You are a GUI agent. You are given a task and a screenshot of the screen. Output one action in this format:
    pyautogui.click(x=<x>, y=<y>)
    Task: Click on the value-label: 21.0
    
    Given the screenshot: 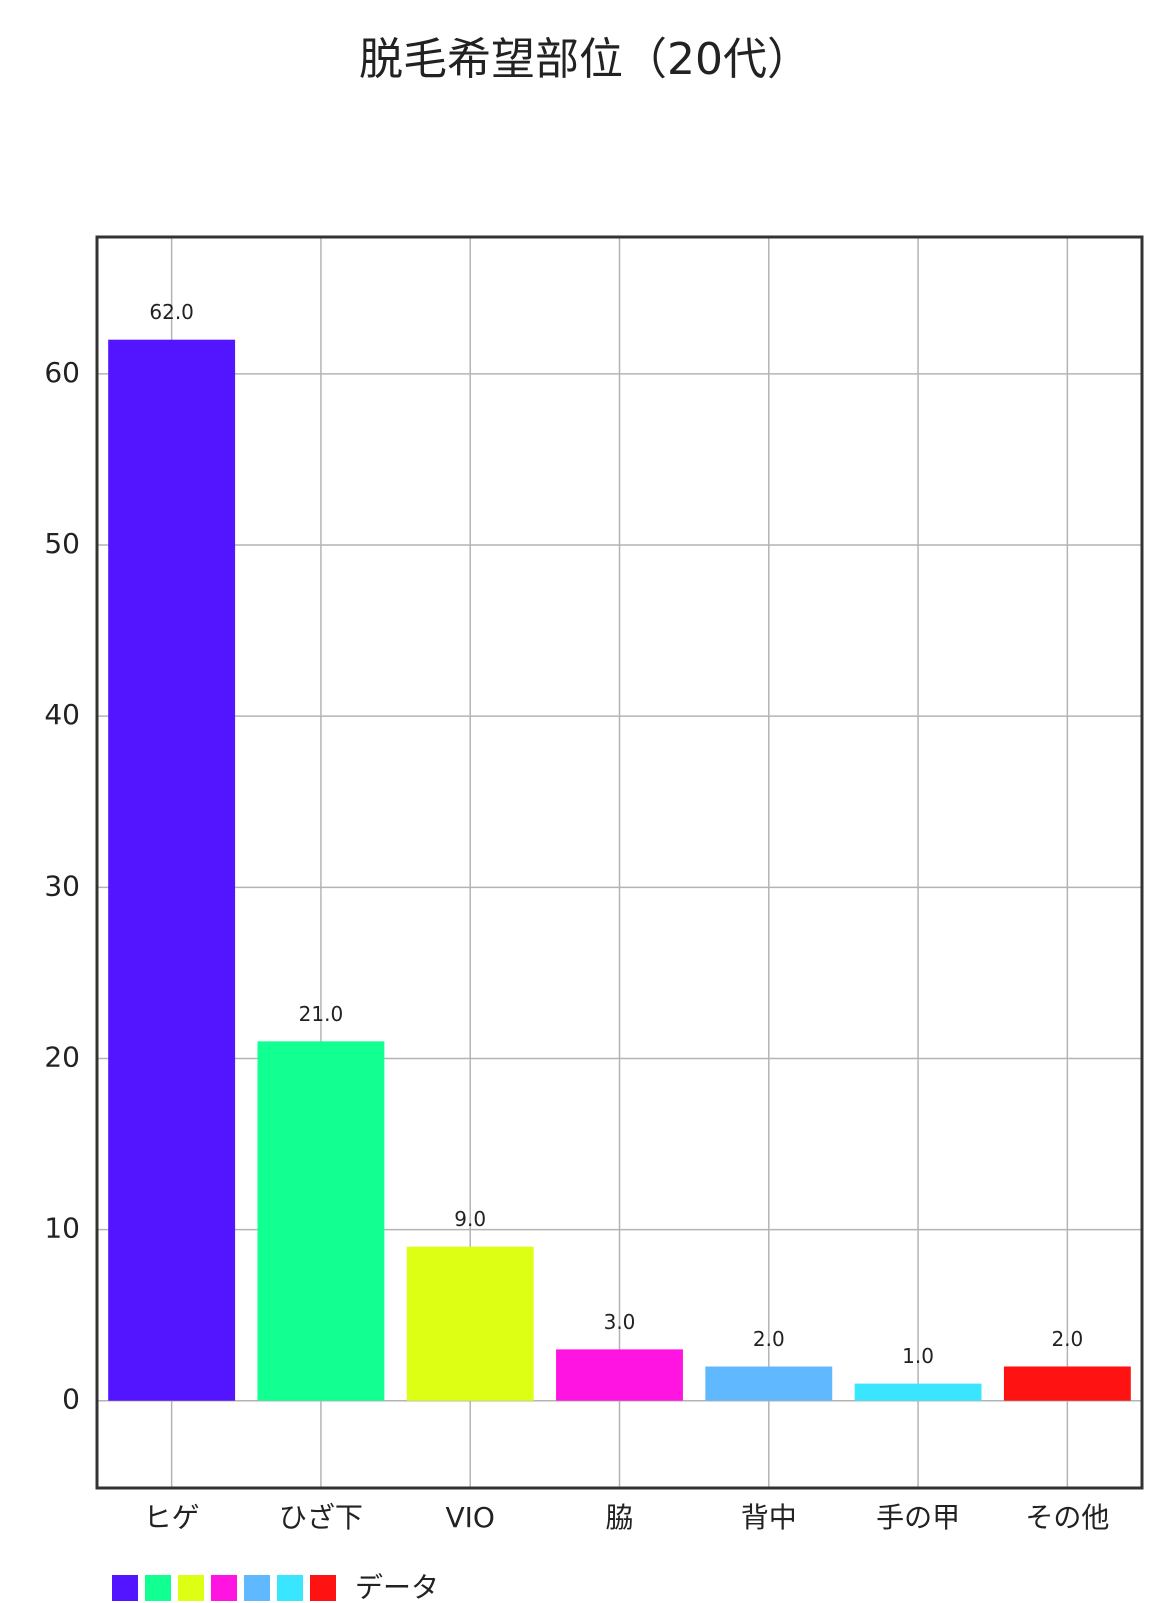 What is the action you would take?
    pyautogui.click(x=321, y=1014)
    